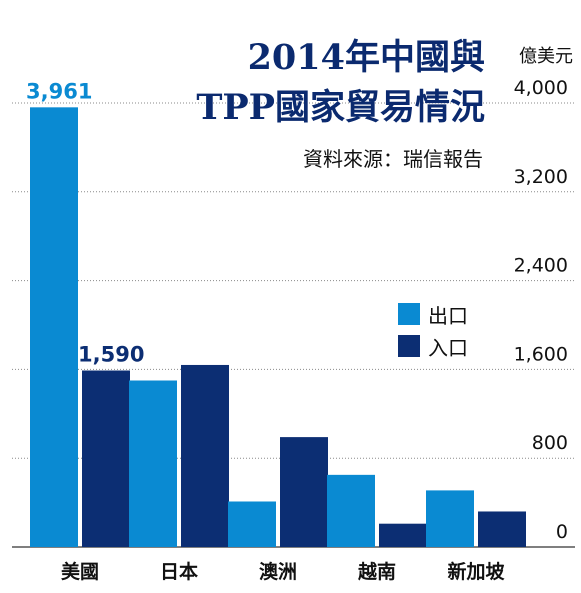  Describe the element at coordinates (179, 571) in the screenshot. I see `x-tick-label: 日本` at that location.